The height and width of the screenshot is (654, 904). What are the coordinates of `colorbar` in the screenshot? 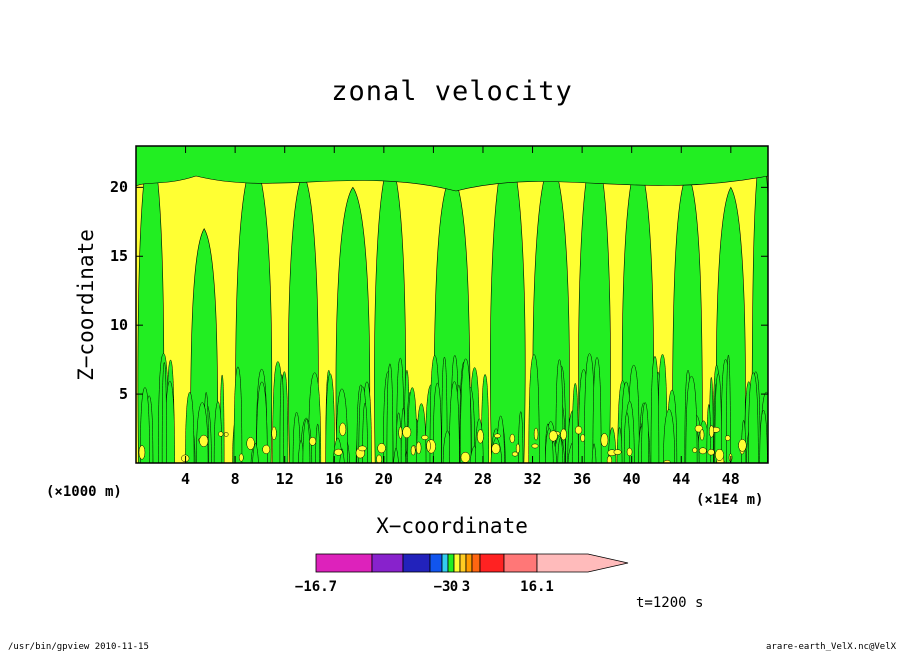 It's located at (472, 563).